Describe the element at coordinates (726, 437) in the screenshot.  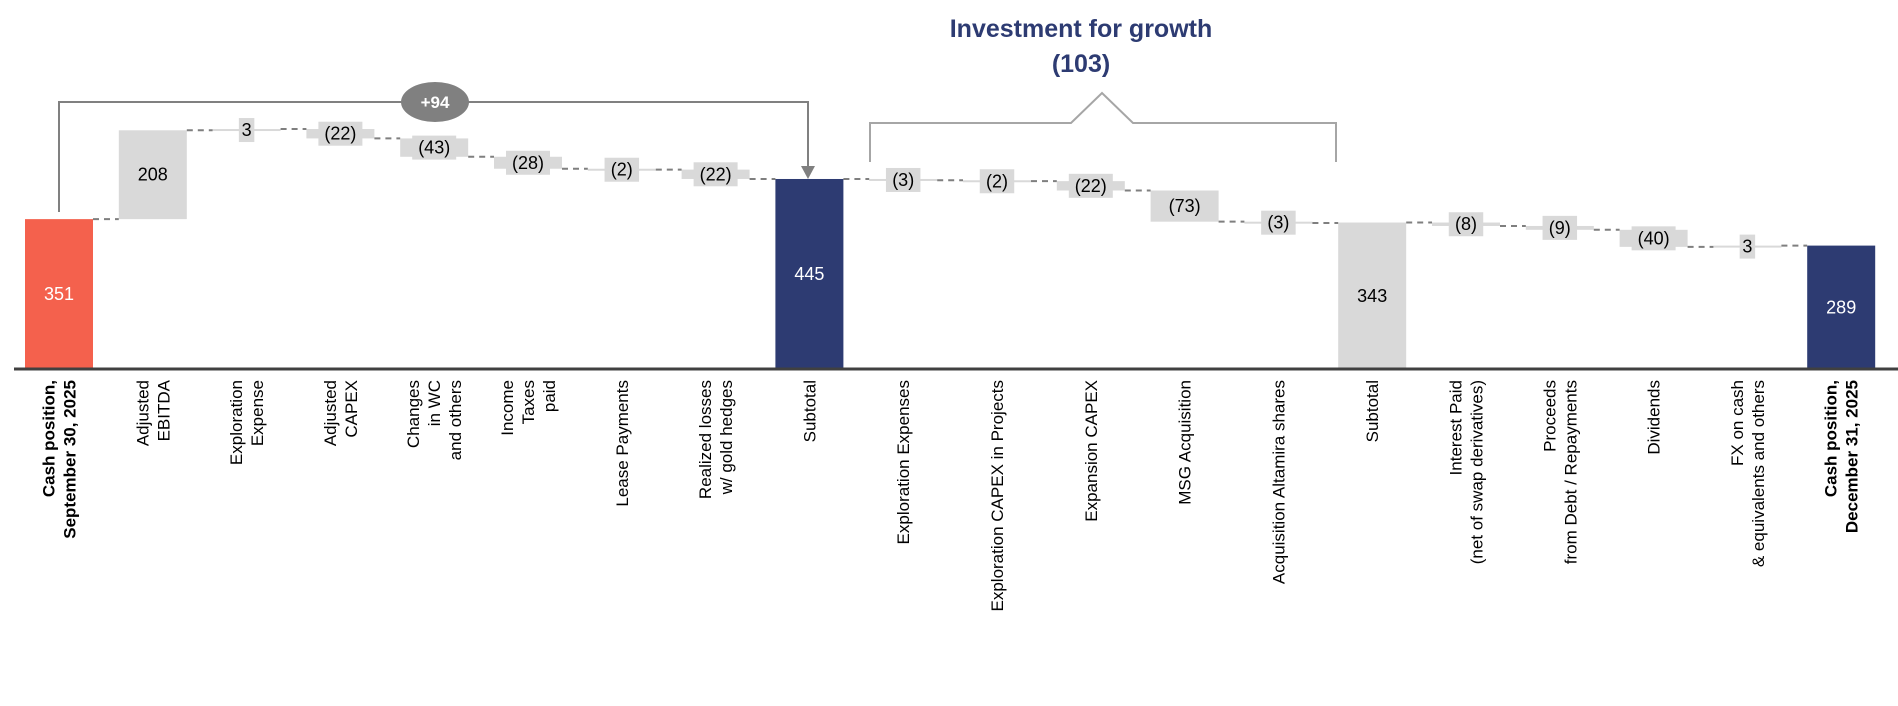
I see `category-label-7: w/ gold hedges` at that location.